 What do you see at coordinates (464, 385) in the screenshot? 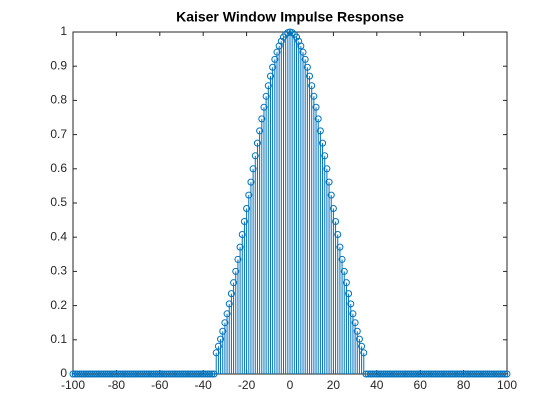
I see `x-tick-label: 80` at bounding box center [464, 385].